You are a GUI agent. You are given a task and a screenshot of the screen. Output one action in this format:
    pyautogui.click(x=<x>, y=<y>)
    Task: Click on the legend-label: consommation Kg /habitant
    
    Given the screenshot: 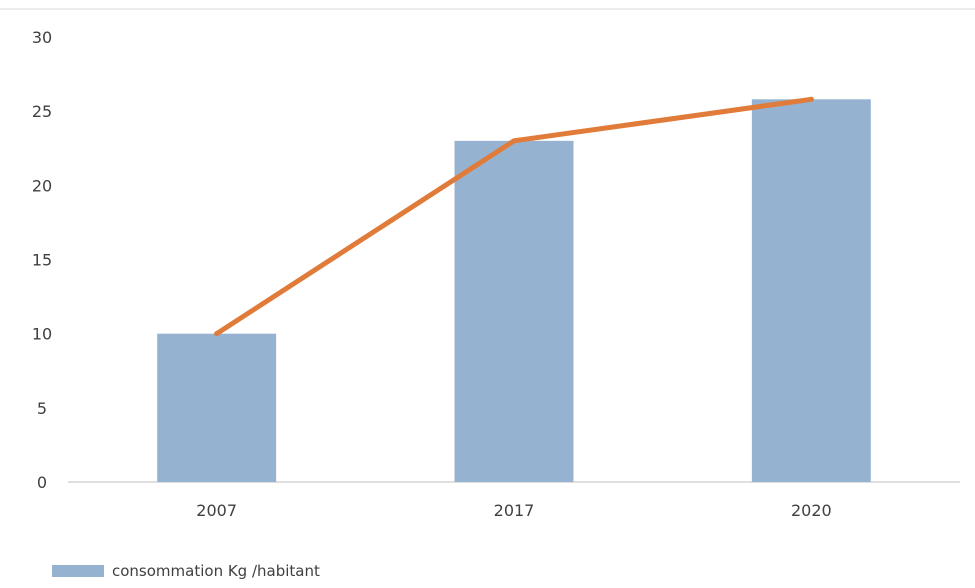 What is the action you would take?
    pyautogui.click(x=216, y=571)
    